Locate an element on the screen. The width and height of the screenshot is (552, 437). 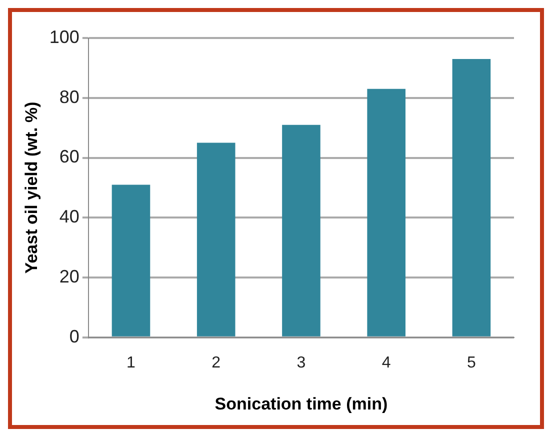
y-tick-label: 80 is located at coordinates (69, 96).